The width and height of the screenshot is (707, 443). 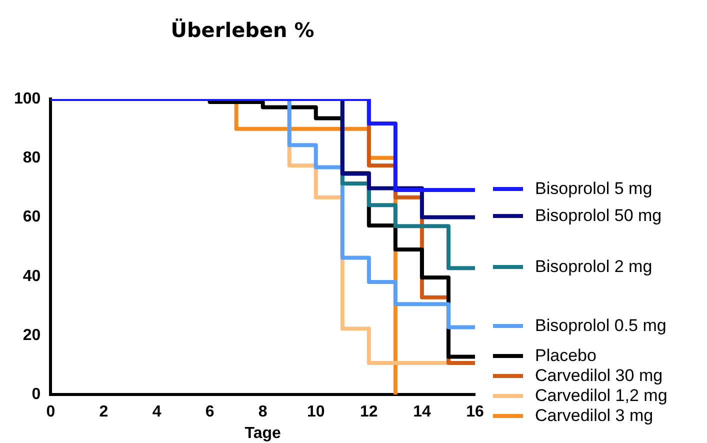 I want to click on x-tick-label: 12, so click(x=369, y=412).